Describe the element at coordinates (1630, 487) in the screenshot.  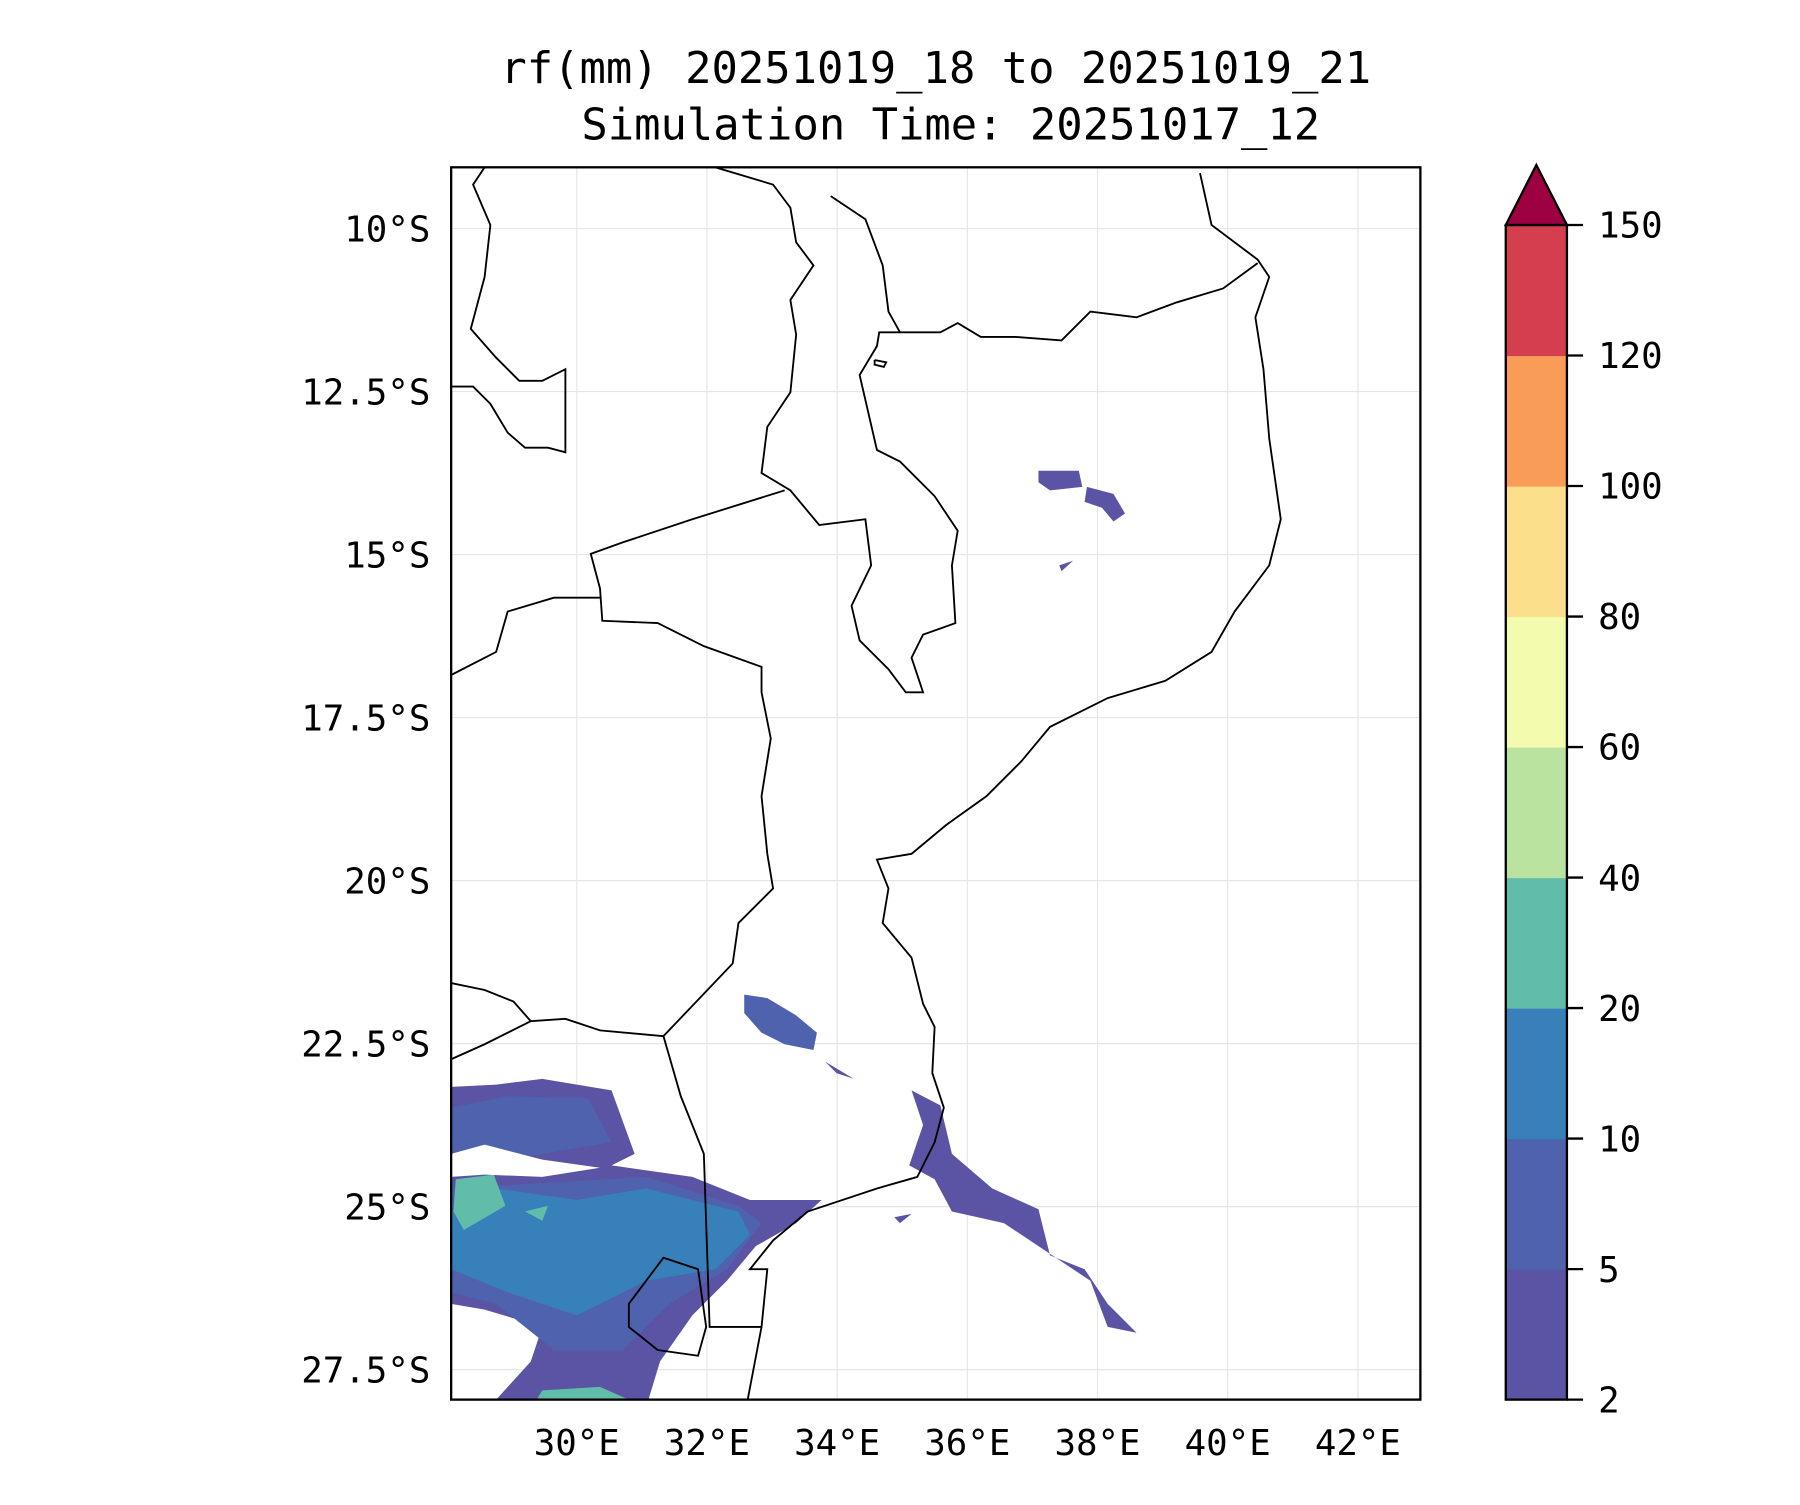
I see `colorbar-tick-label: 100` at that location.